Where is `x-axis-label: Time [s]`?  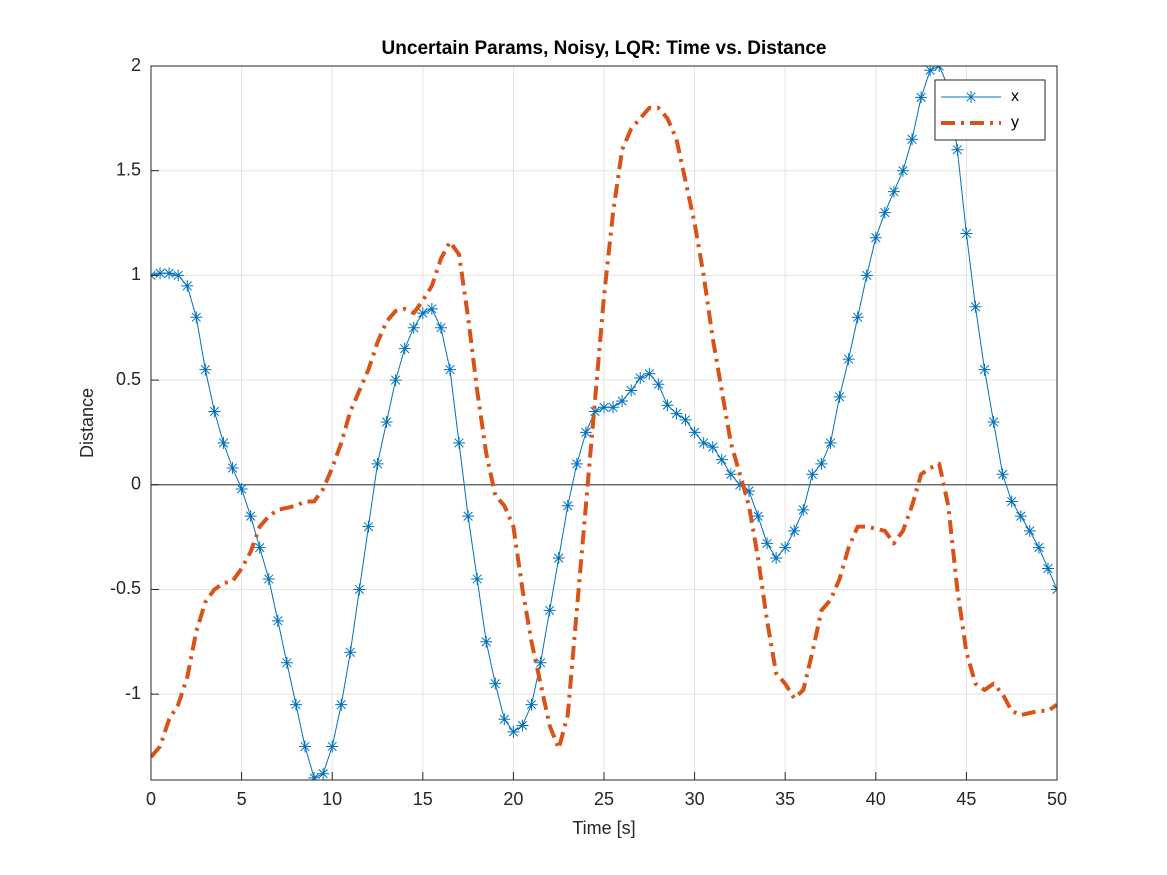
x-axis-label: Time [s] is located at coordinates (603, 828).